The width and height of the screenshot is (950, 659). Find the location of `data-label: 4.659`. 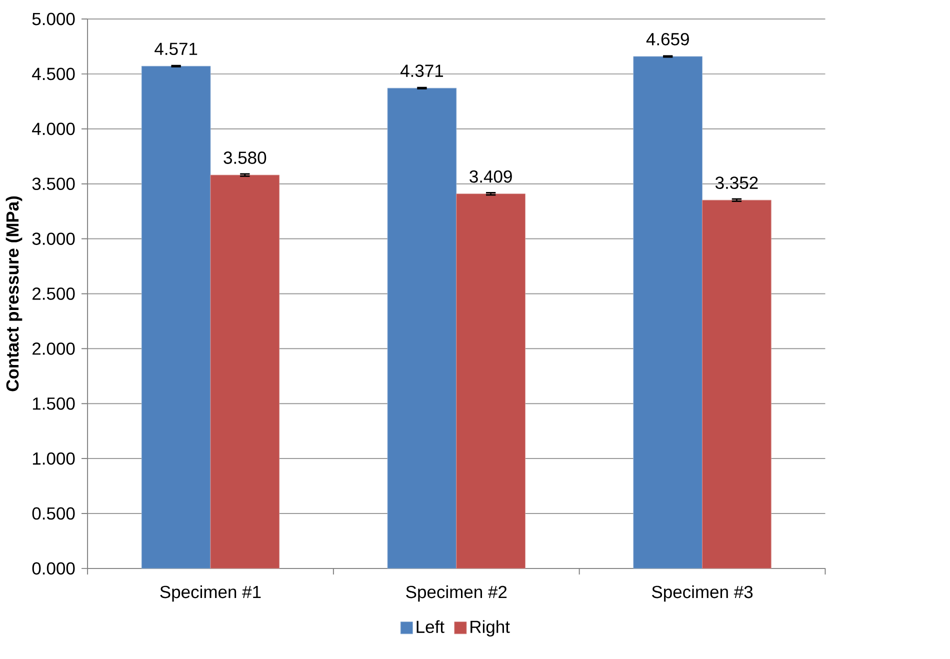

data-label: 4.659 is located at coordinates (667, 39).